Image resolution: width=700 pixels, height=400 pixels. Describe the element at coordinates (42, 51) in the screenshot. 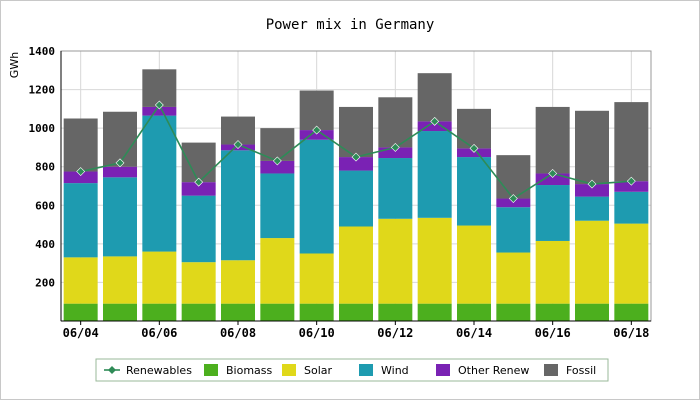

I see `y-tick-label: 1400` at that location.